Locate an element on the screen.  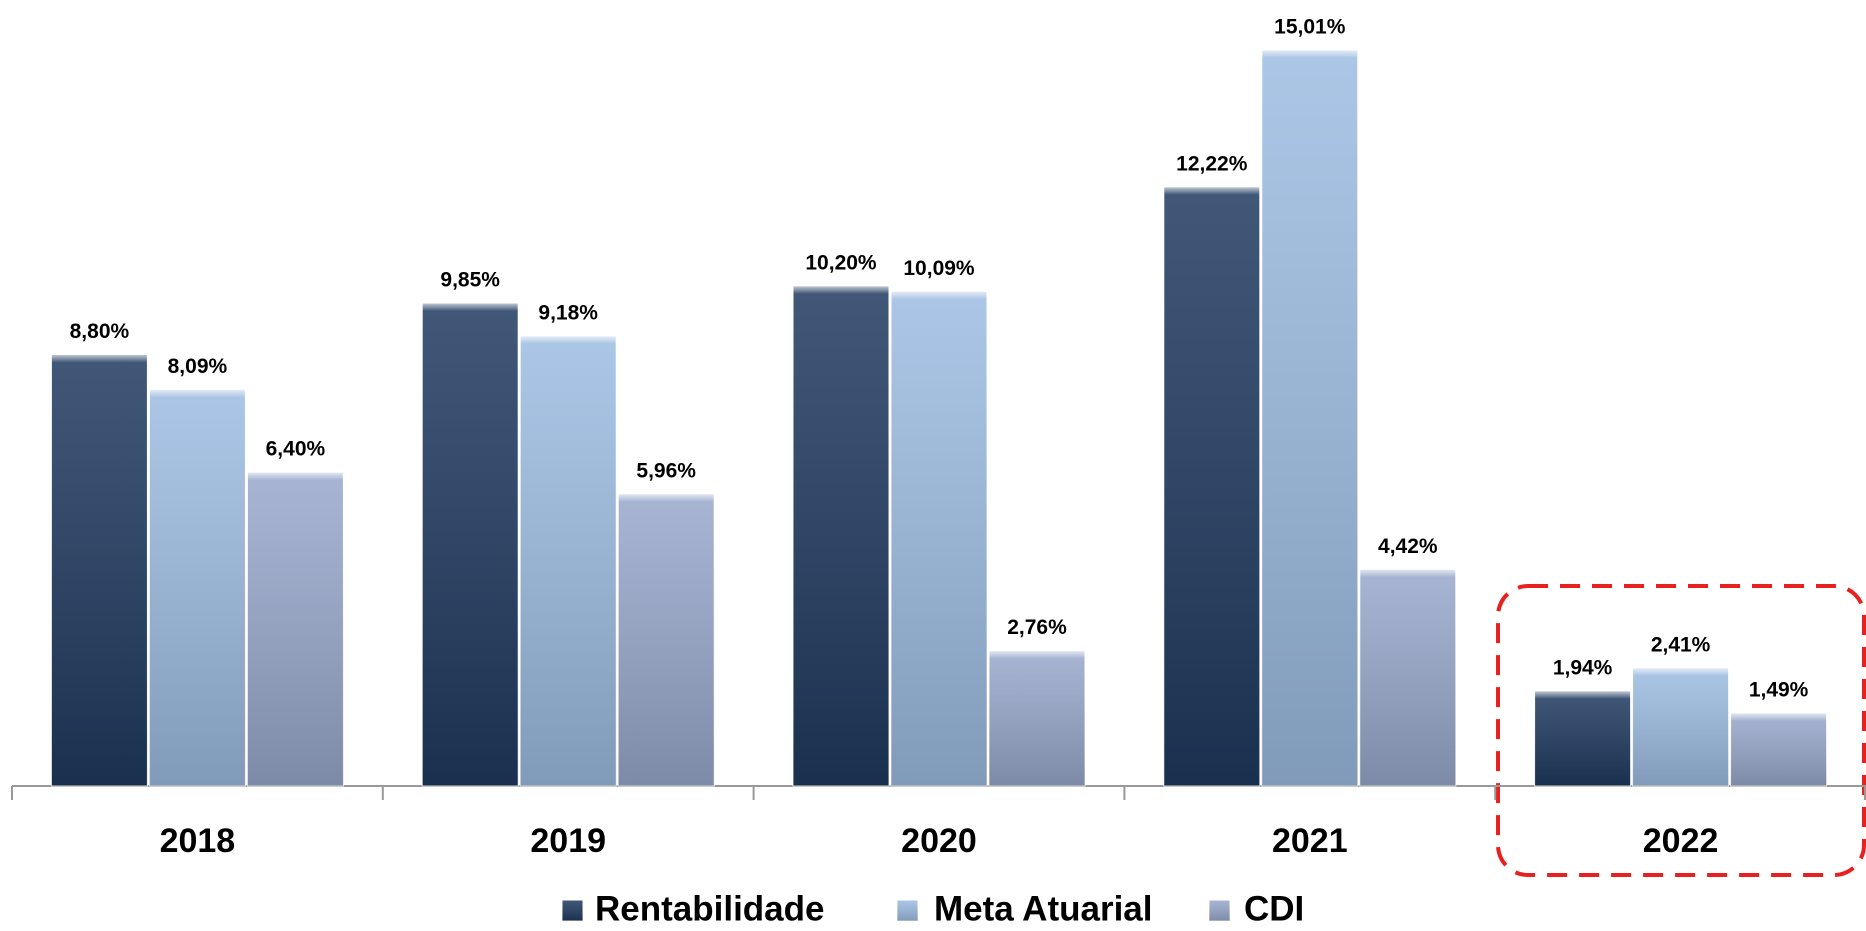
legend-label: Meta Atuarial is located at coordinates (1043, 908).